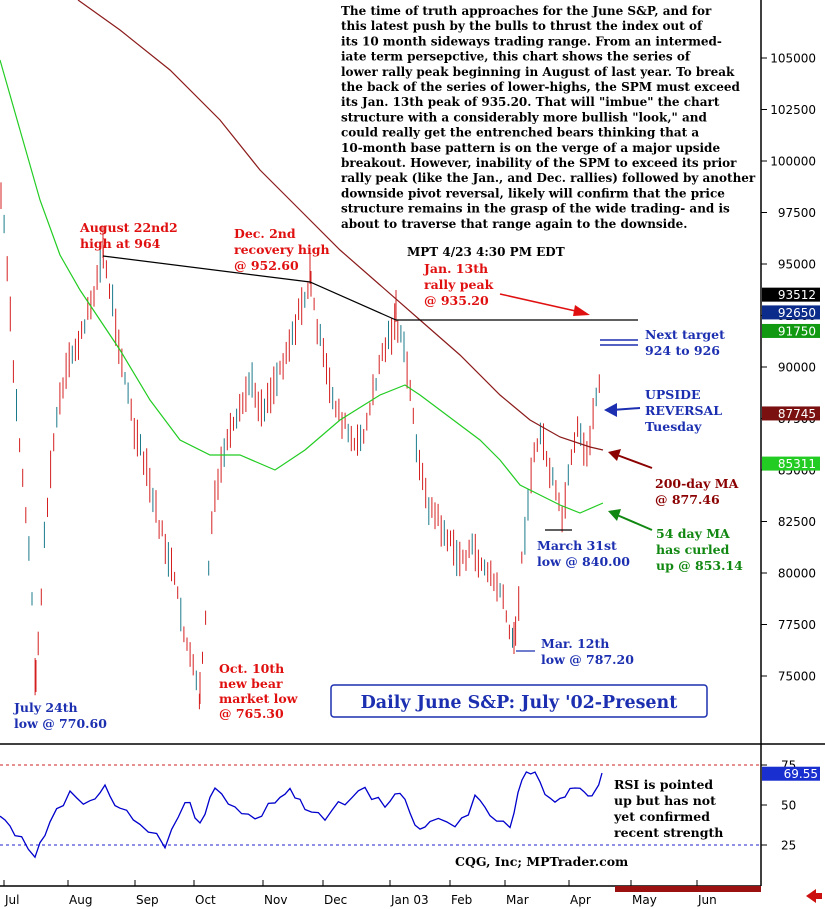 Image resolution: width=825 pixels, height=909 pixels. What do you see at coordinates (693, 533) in the screenshot?
I see `ma54-line-1: 54 day MA` at bounding box center [693, 533].